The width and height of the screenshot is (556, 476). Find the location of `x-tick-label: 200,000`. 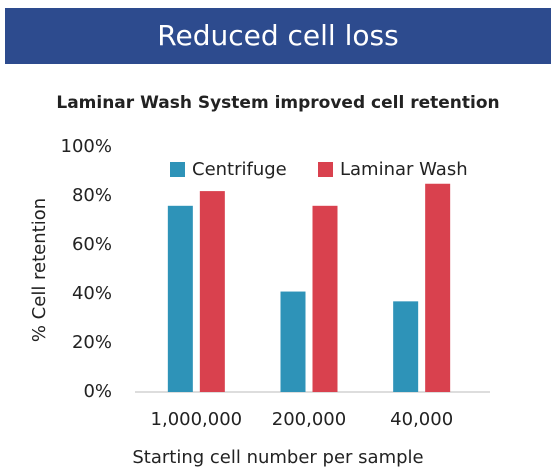

x-tick-label: 200,000 is located at coordinates (309, 419).